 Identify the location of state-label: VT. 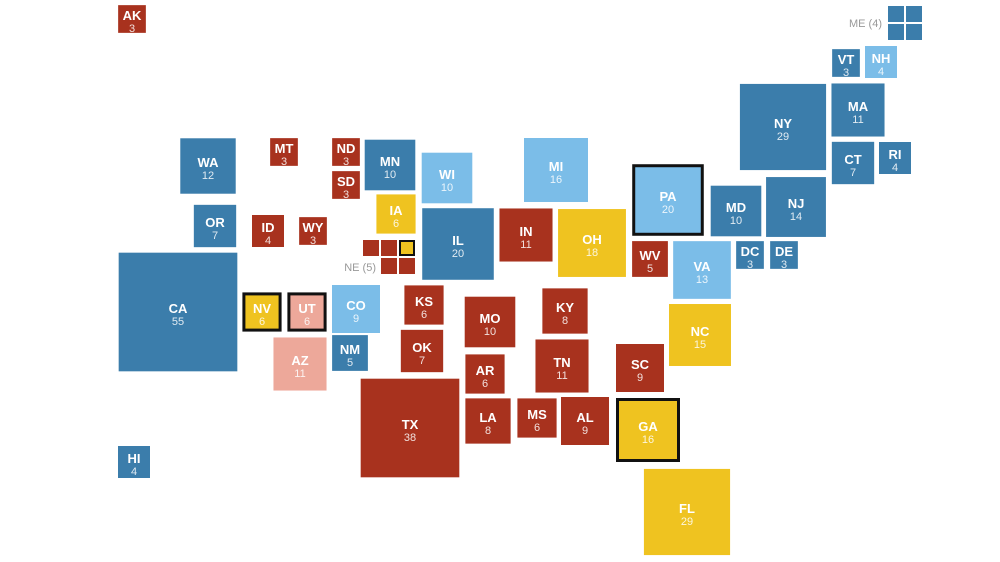
(846, 59).